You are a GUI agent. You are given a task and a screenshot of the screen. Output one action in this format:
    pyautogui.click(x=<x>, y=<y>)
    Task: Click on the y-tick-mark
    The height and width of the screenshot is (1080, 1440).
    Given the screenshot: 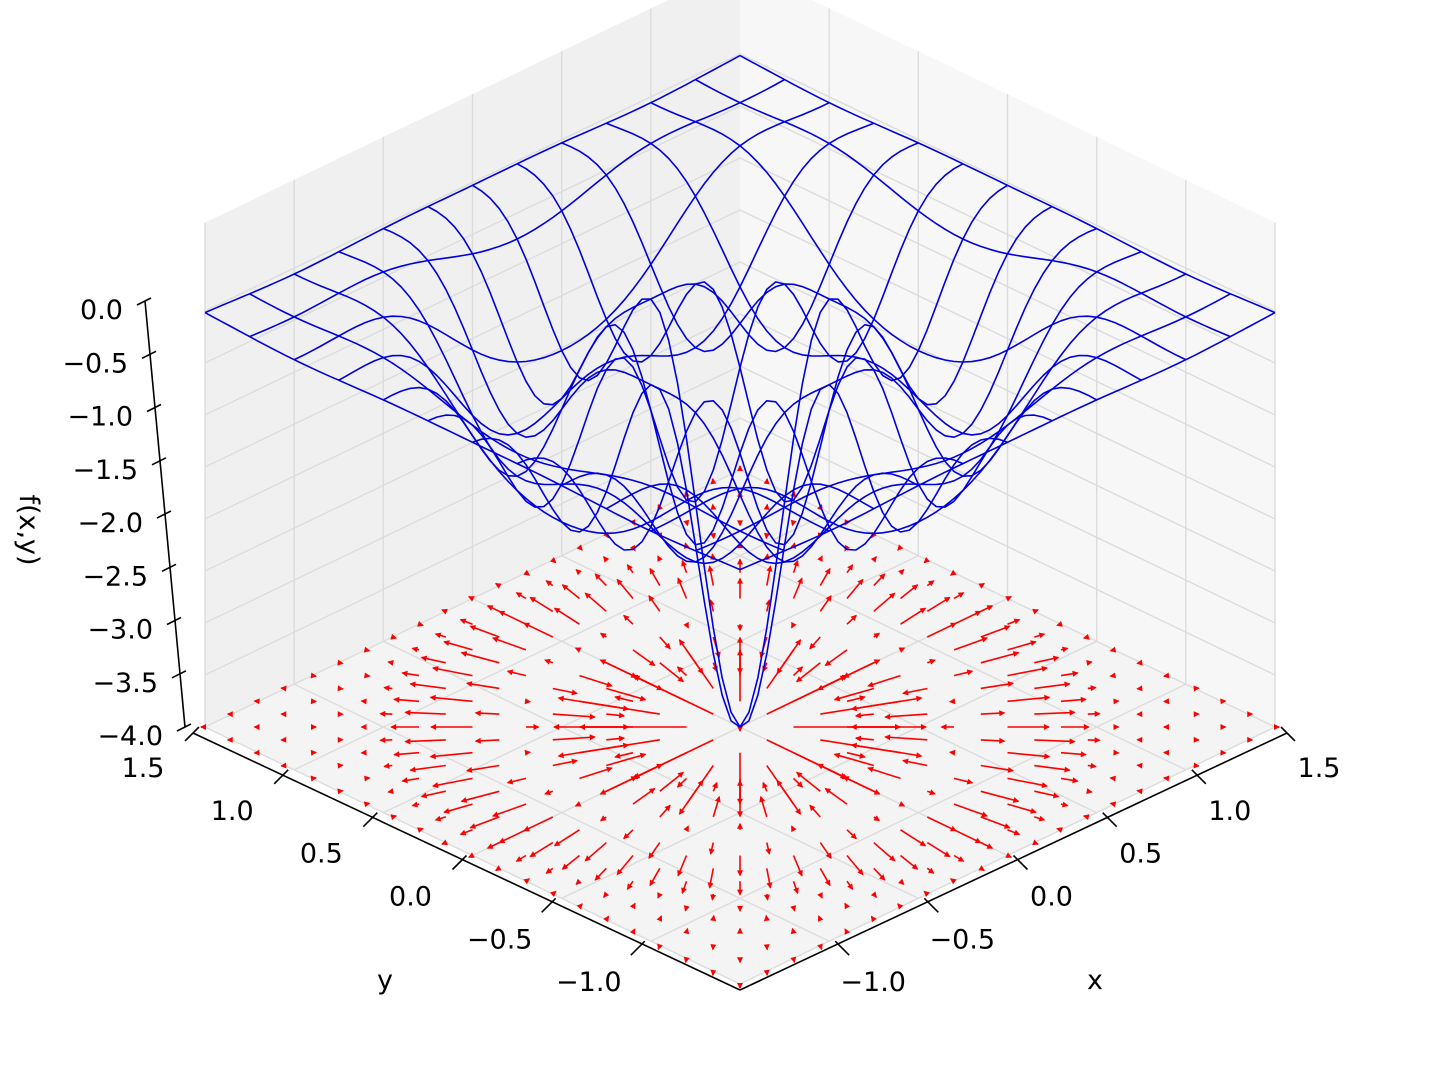 What is the action you would take?
    pyautogui.click(x=192, y=734)
    